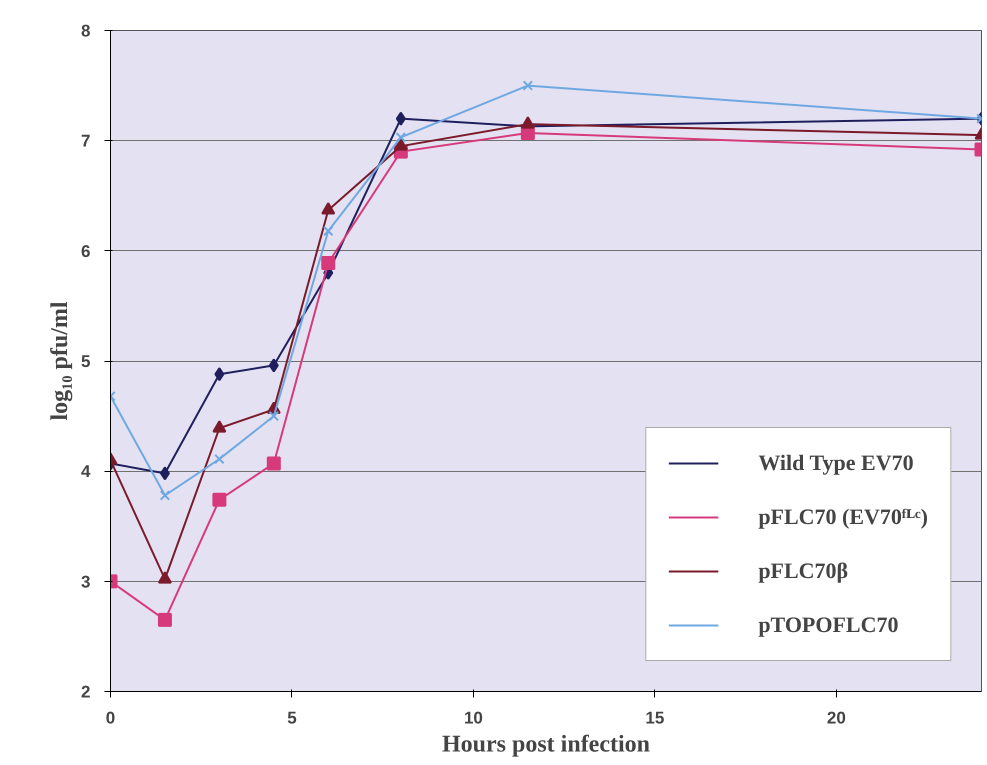 This screenshot has height=765, width=987. Describe the element at coordinates (86, 472) in the screenshot. I see `y-tick-label: 4` at that location.